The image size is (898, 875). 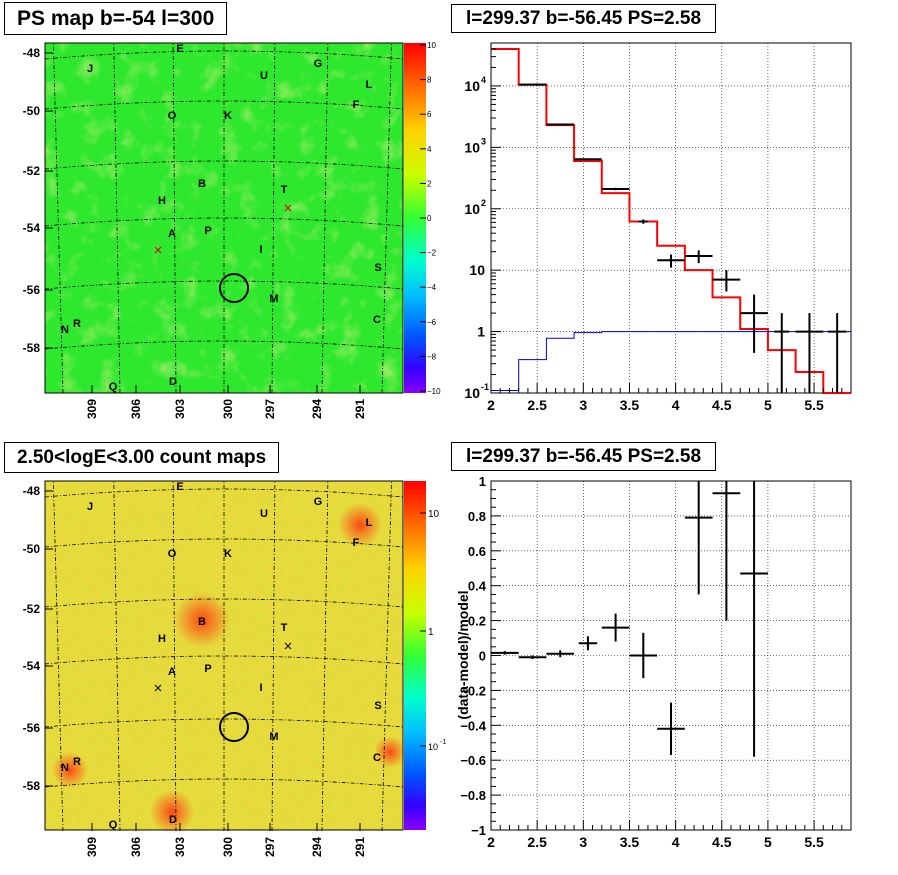 What do you see at coordinates (814, 405) in the screenshot?
I see `x-tick-label: 5.5` at bounding box center [814, 405].